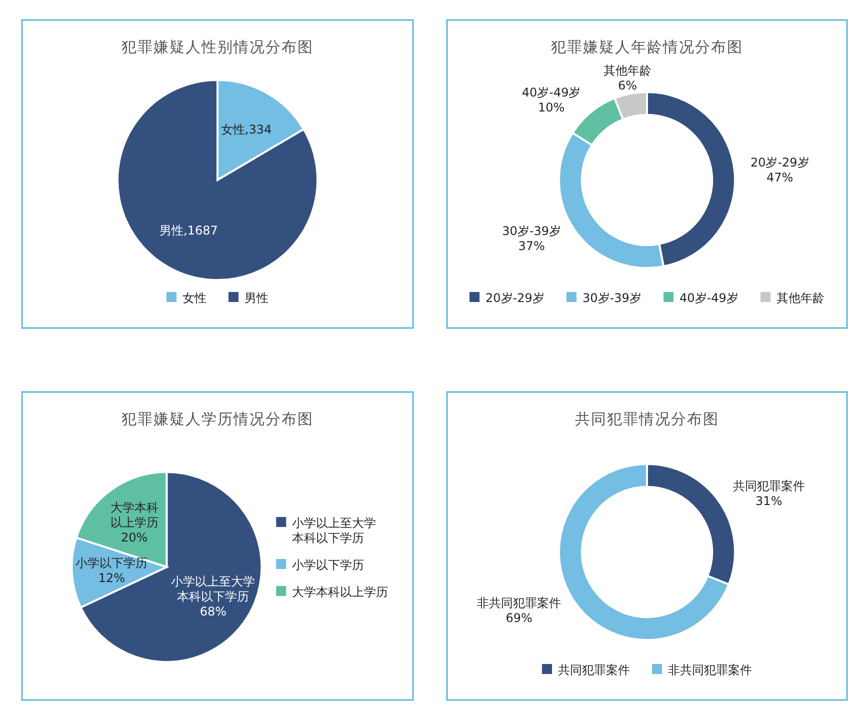  What do you see at coordinates (189, 230) in the screenshot?
I see `data-label: 男性,1687` at bounding box center [189, 230].